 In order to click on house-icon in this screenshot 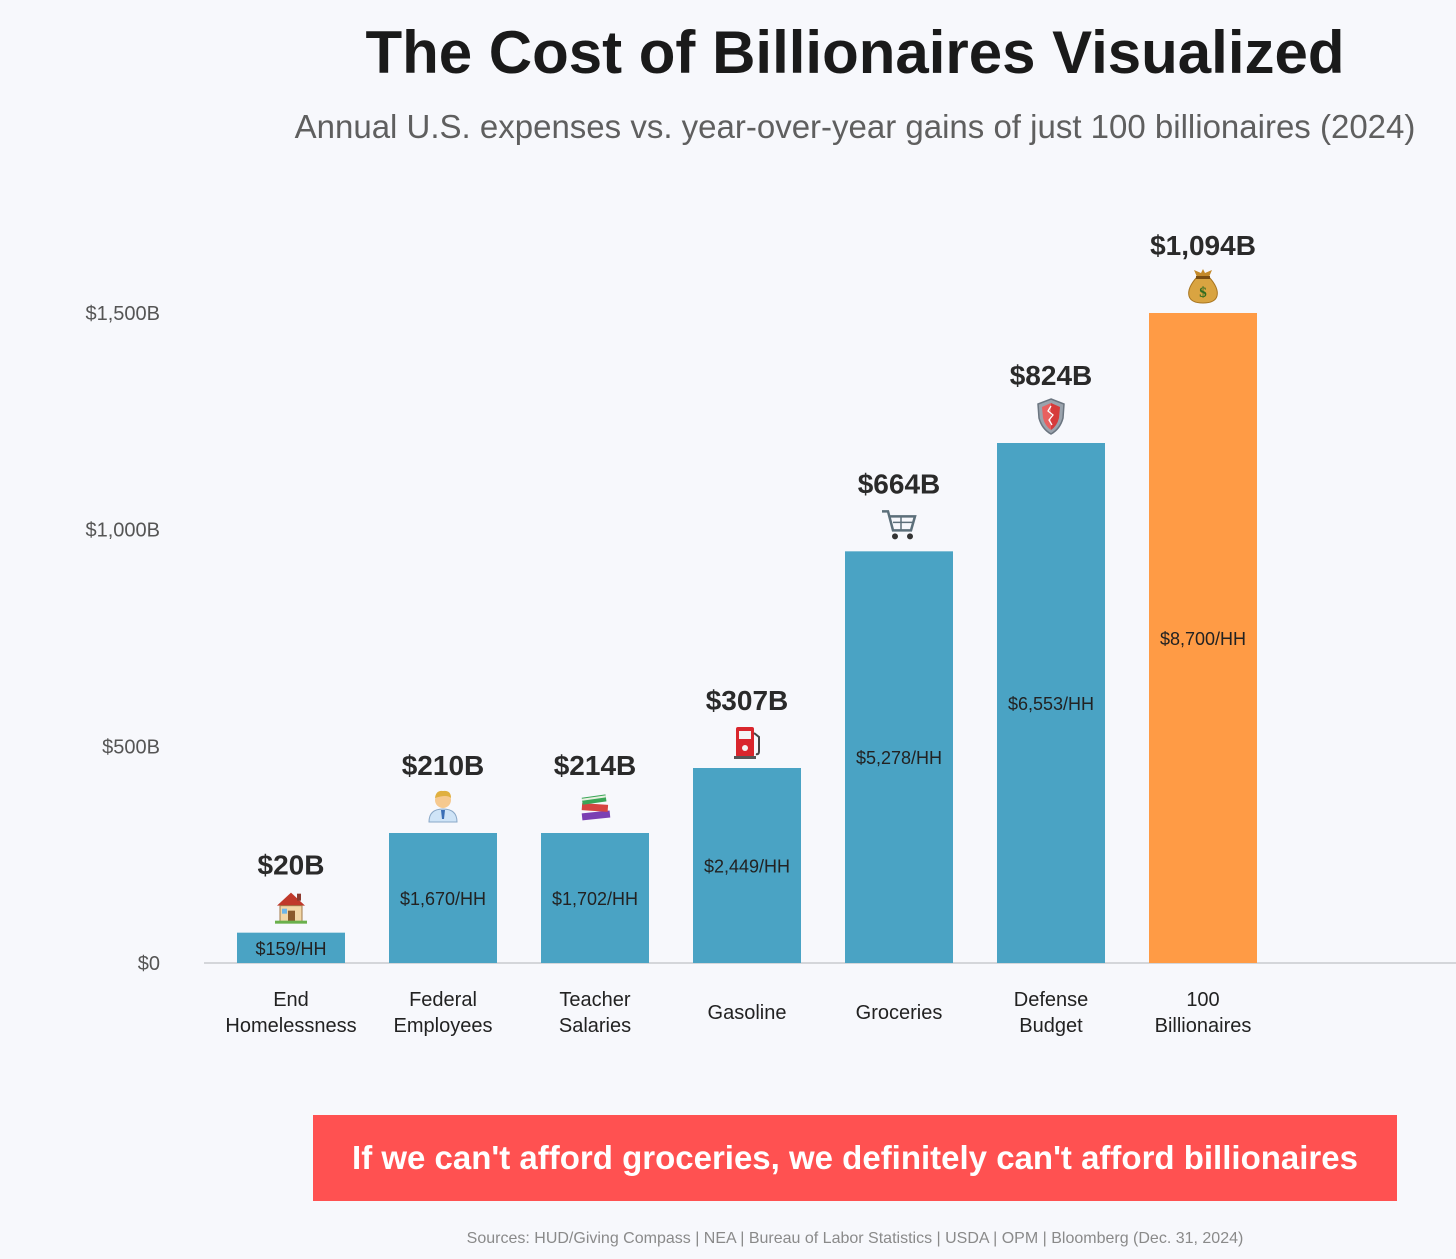, I will do `click(291, 908)`.